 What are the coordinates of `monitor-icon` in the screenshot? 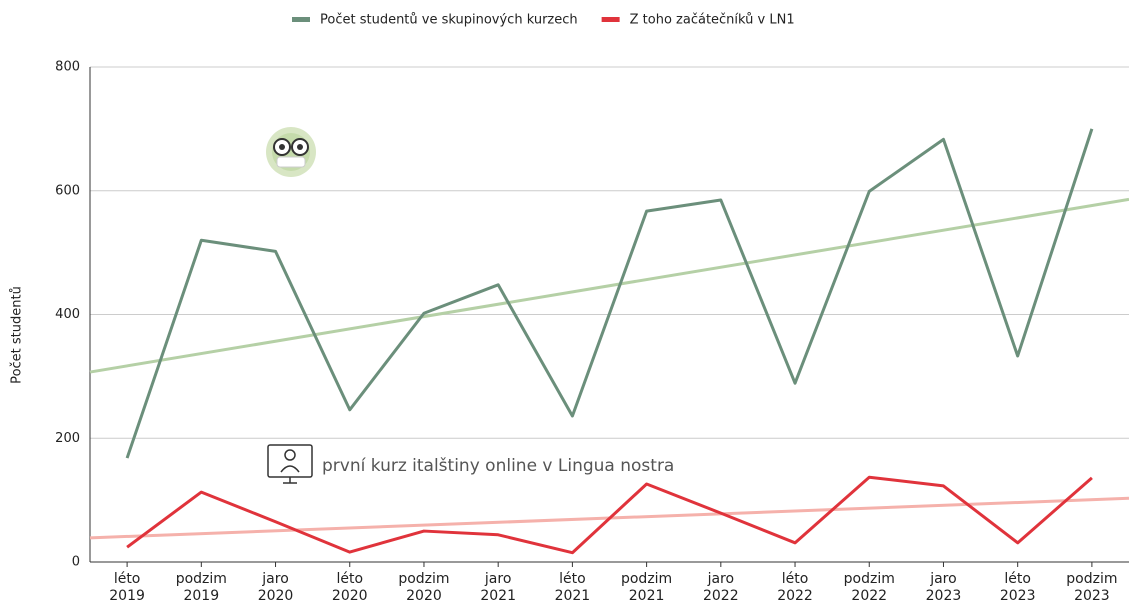 It's located at (290, 464).